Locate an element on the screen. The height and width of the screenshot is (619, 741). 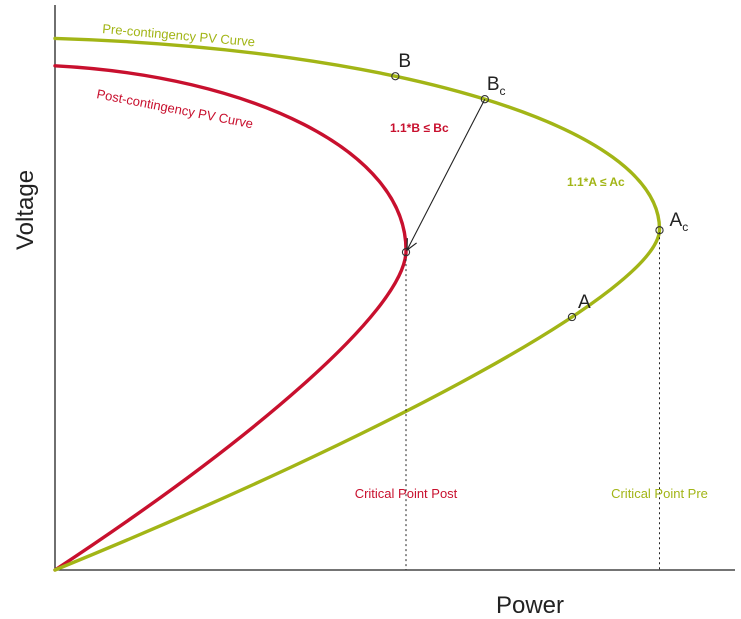
point-Post is located at coordinates (406, 252).